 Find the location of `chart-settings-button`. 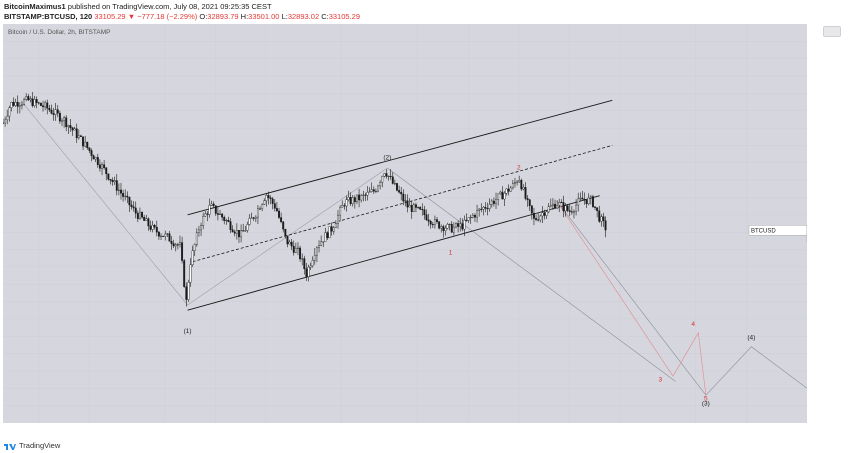

chart-settings-button is located at coordinates (832, 31).